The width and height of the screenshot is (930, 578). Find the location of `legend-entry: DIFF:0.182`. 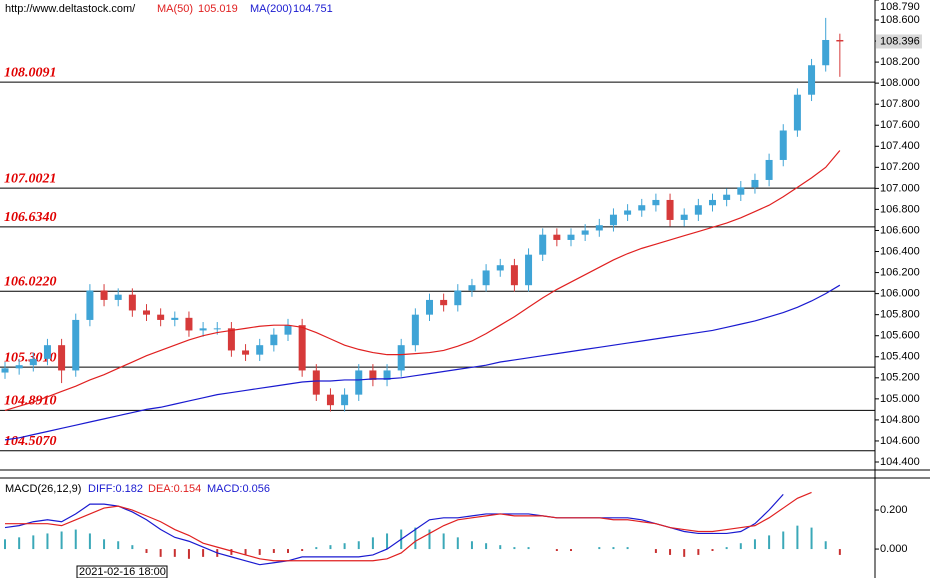

legend-entry: DIFF:0.182 is located at coordinates (115, 489).